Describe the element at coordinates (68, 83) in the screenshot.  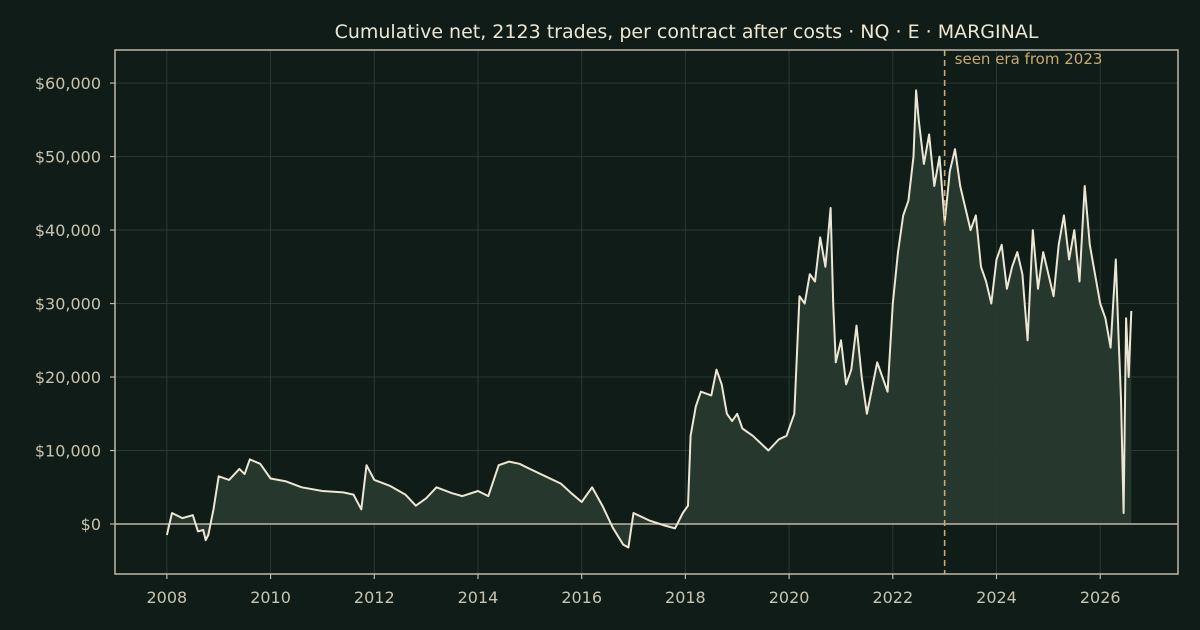
I see `y-tick-label: $60,000` at that location.